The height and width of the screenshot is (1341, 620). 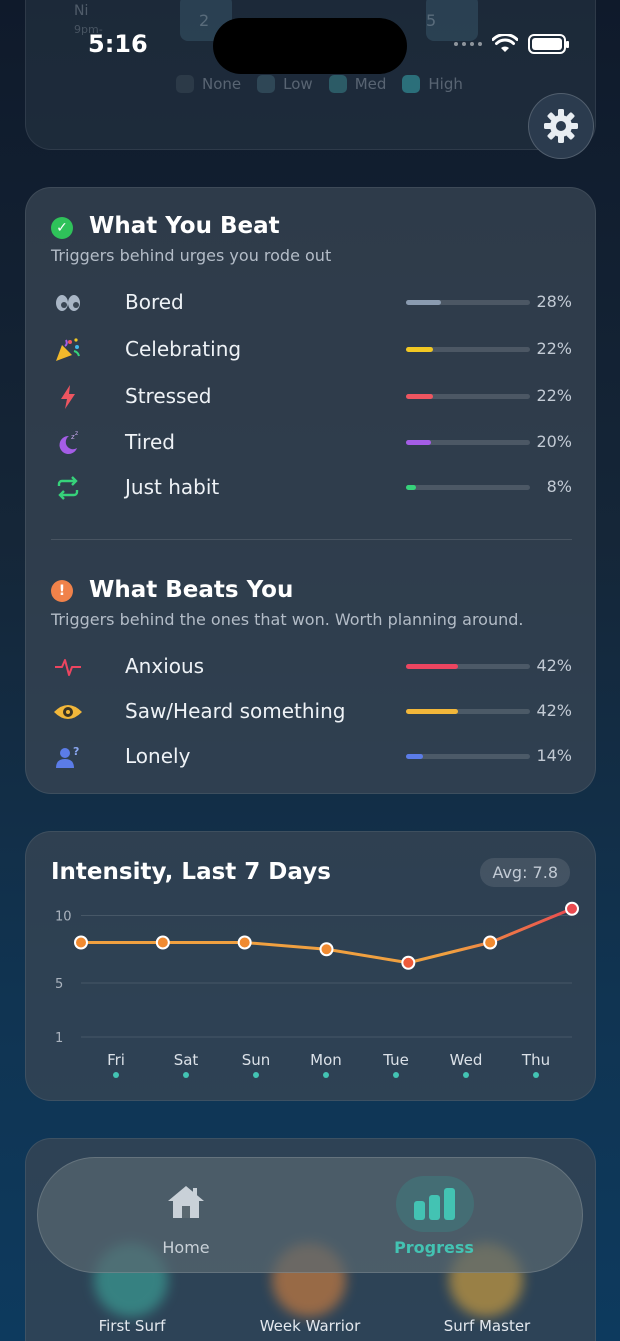 I want to click on x-tick-label: Thu, so click(x=535, y=1060).